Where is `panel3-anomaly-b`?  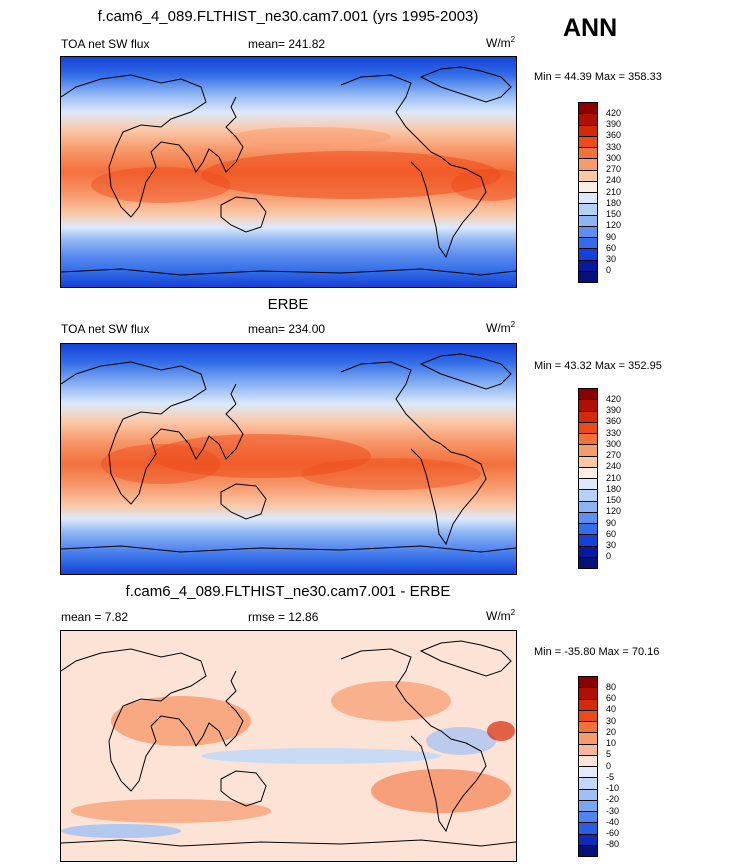
panel3-anomaly-b is located at coordinates (391, 701).